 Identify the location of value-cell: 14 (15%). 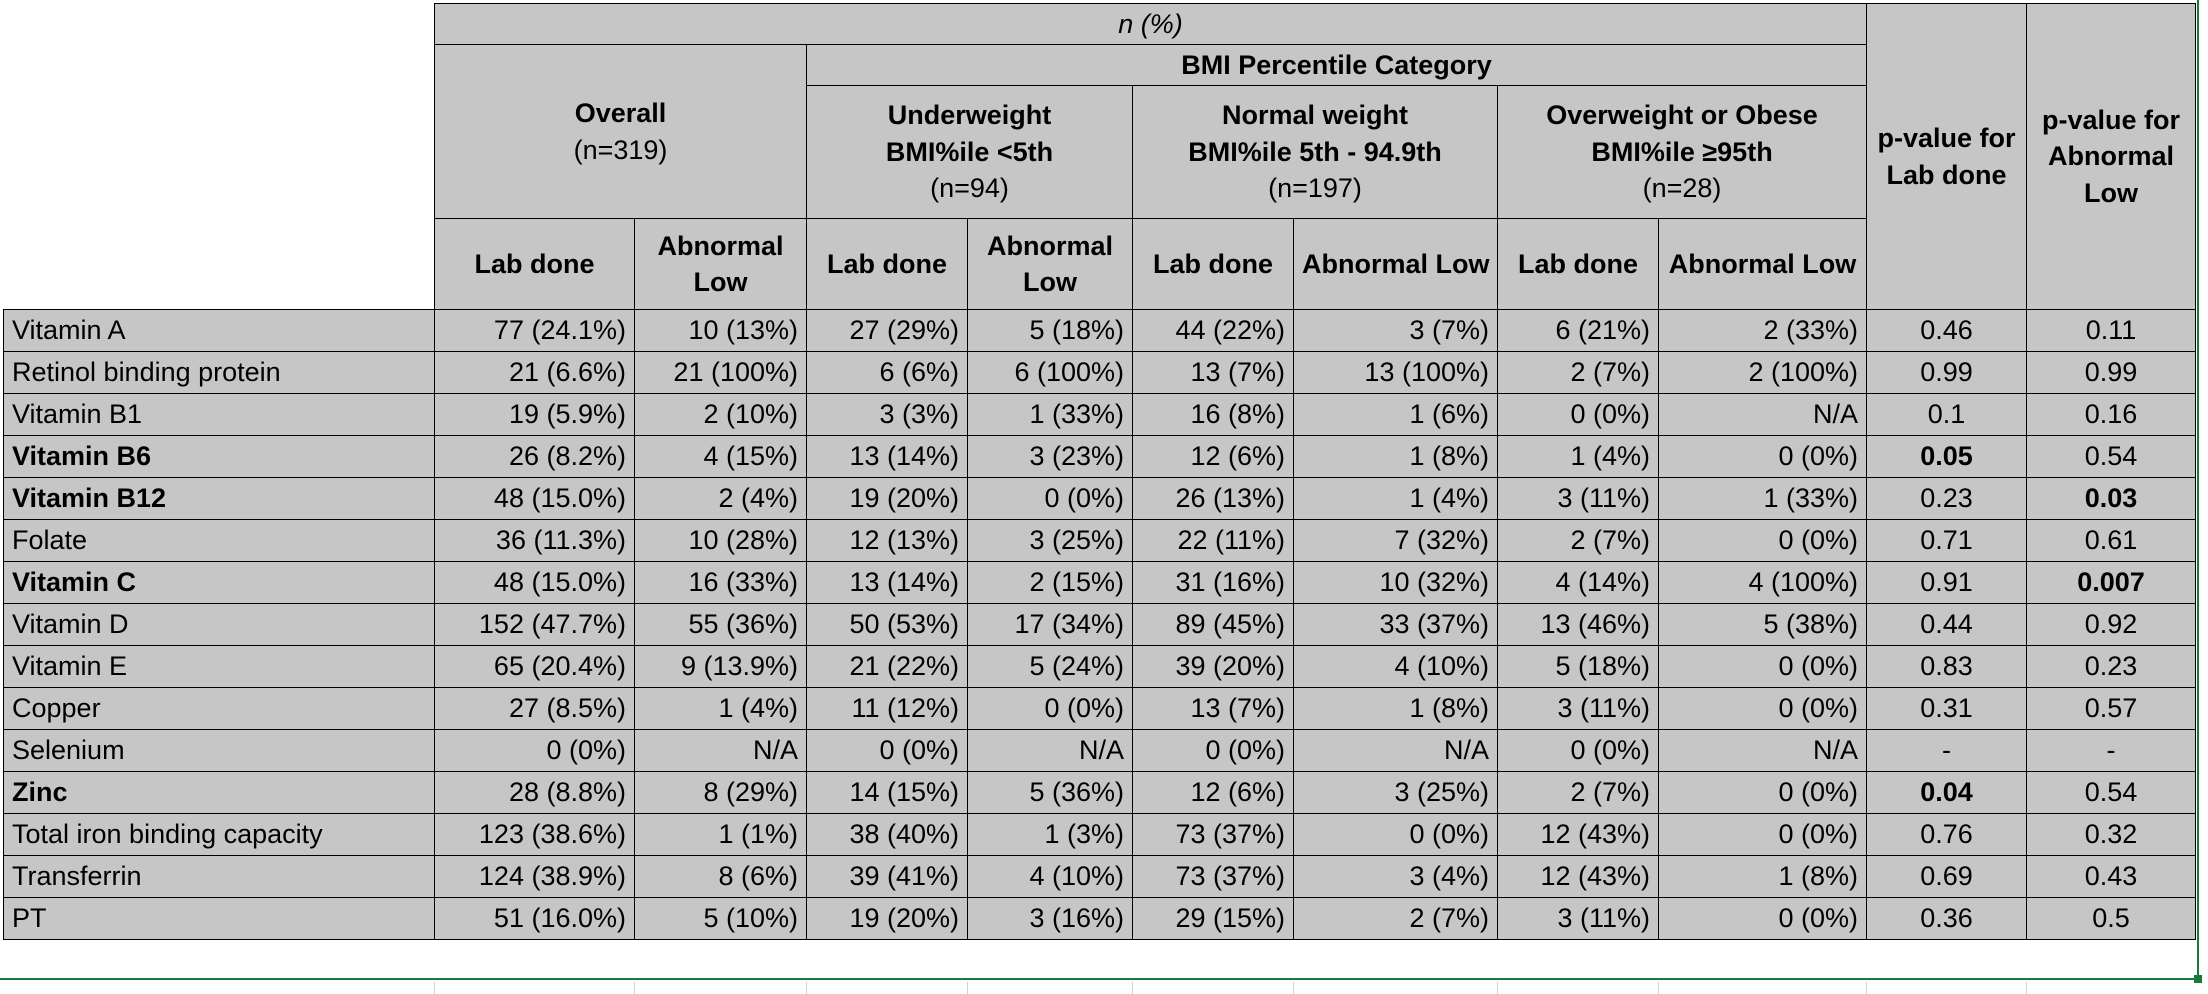
(887, 792).